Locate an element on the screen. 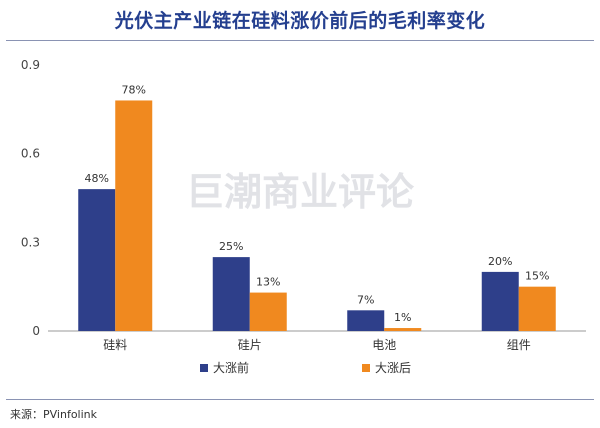 Image resolution: width=600 pixels, height=428 pixels. data-label: 20% is located at coordinates (500, 261).